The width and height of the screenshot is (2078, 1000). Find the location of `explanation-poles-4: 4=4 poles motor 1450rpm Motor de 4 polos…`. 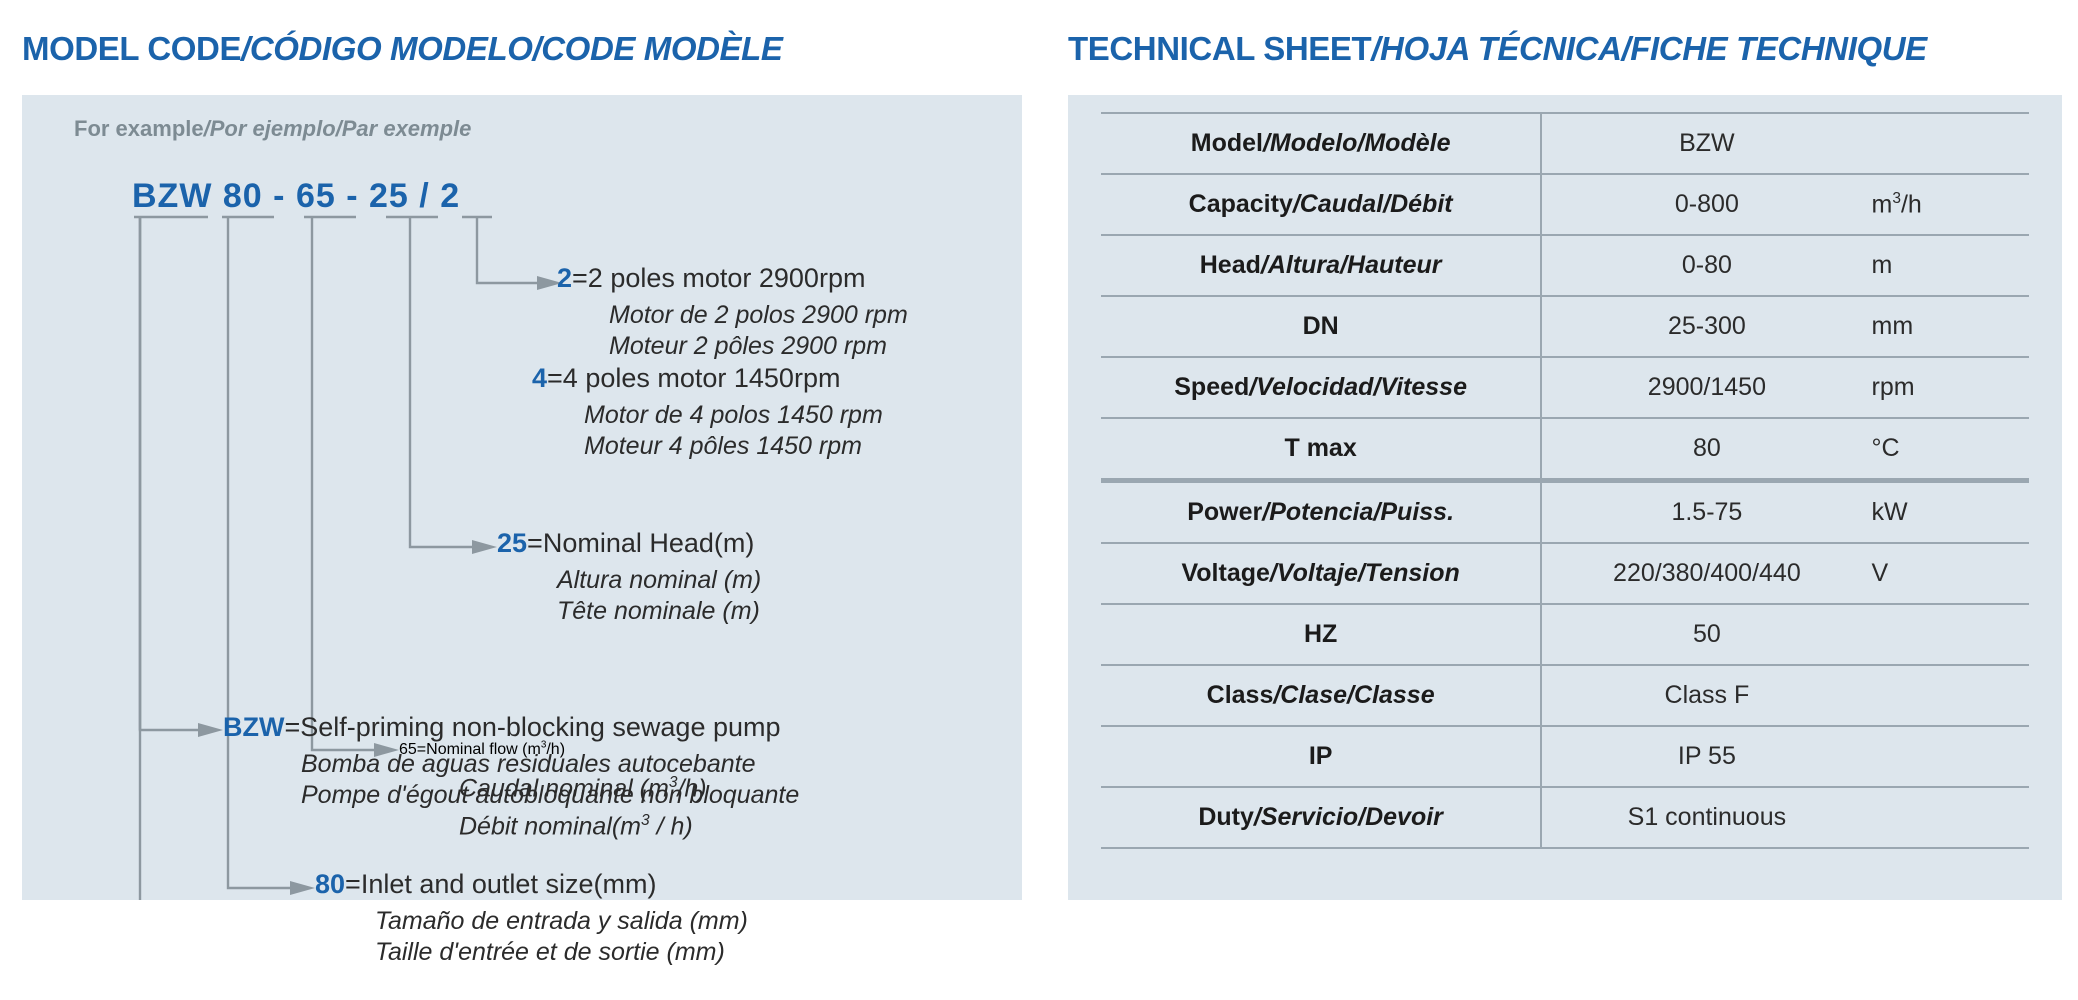

explanation-poles-4: 4=4 poles motor 1450rpm Motor de 4 polos… is located at coordinates (707, 411).